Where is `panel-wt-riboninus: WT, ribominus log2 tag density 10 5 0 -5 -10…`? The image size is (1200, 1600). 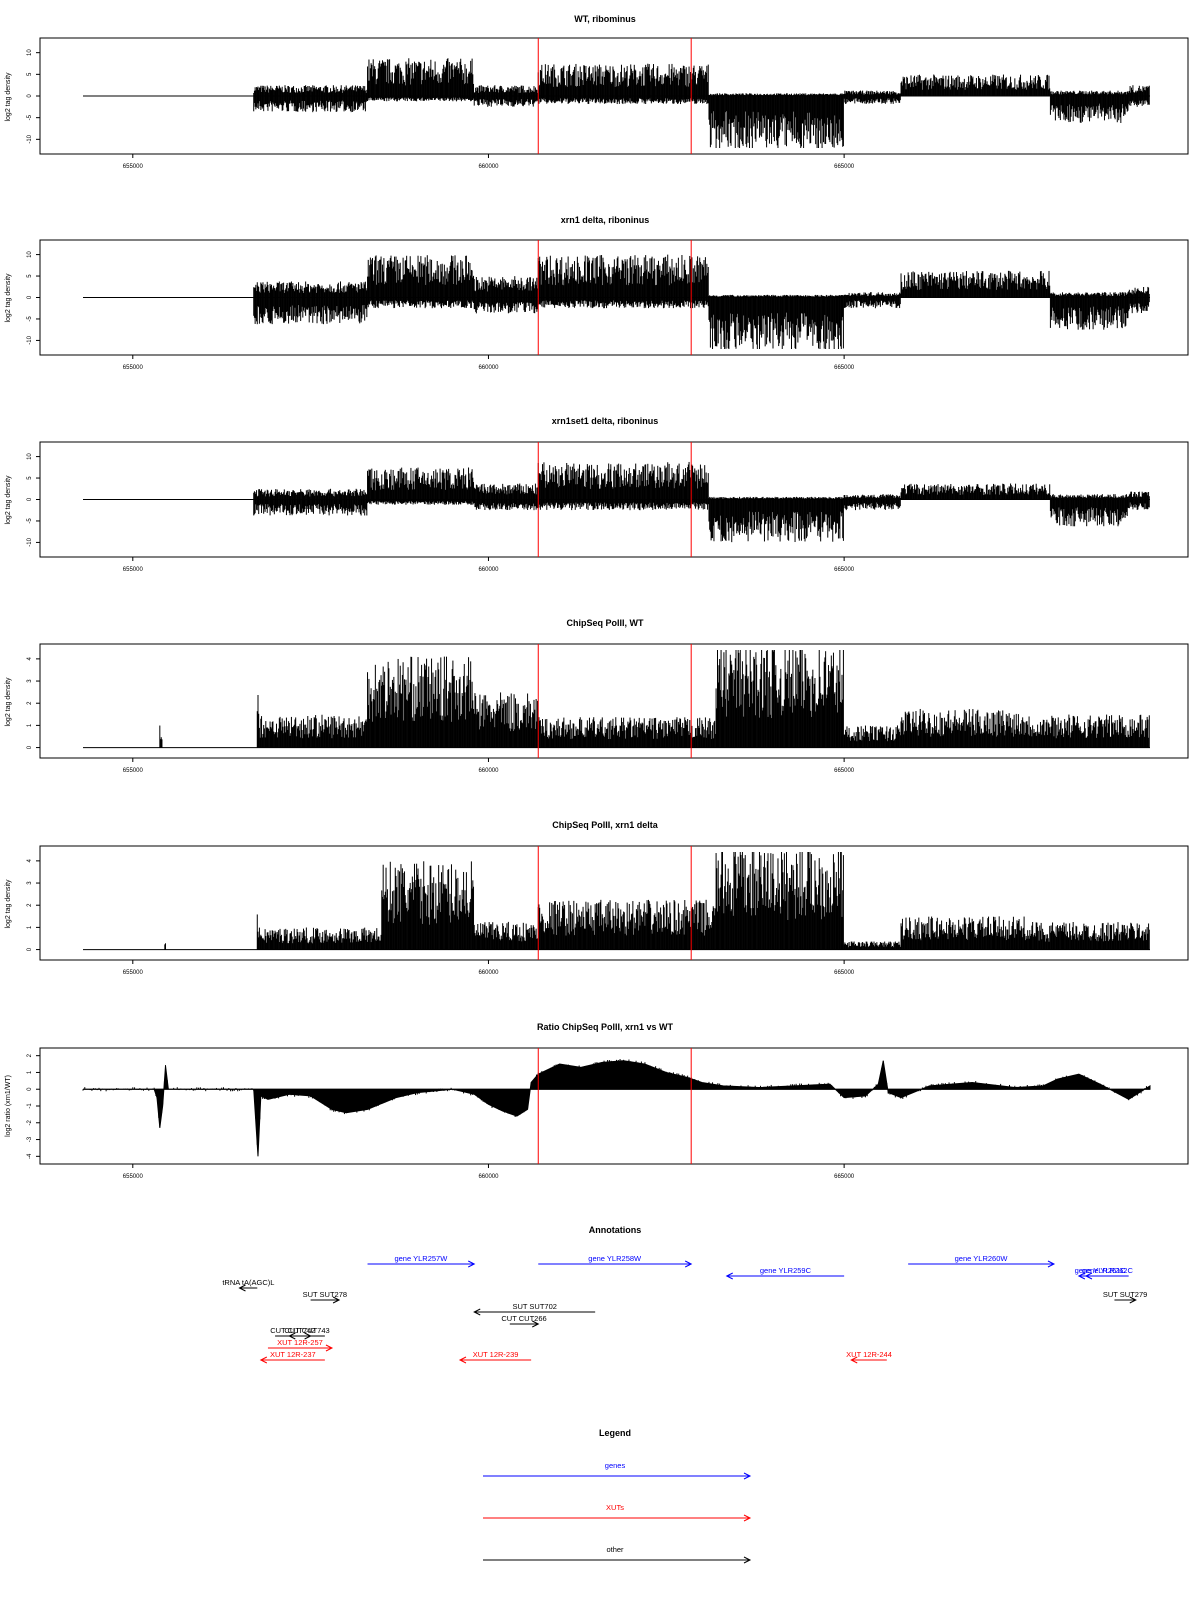
panel-wt-riboninus: WT, ribominus log2 tag density 10 5 0 -5 -10… is located at coordinates (597, 92).